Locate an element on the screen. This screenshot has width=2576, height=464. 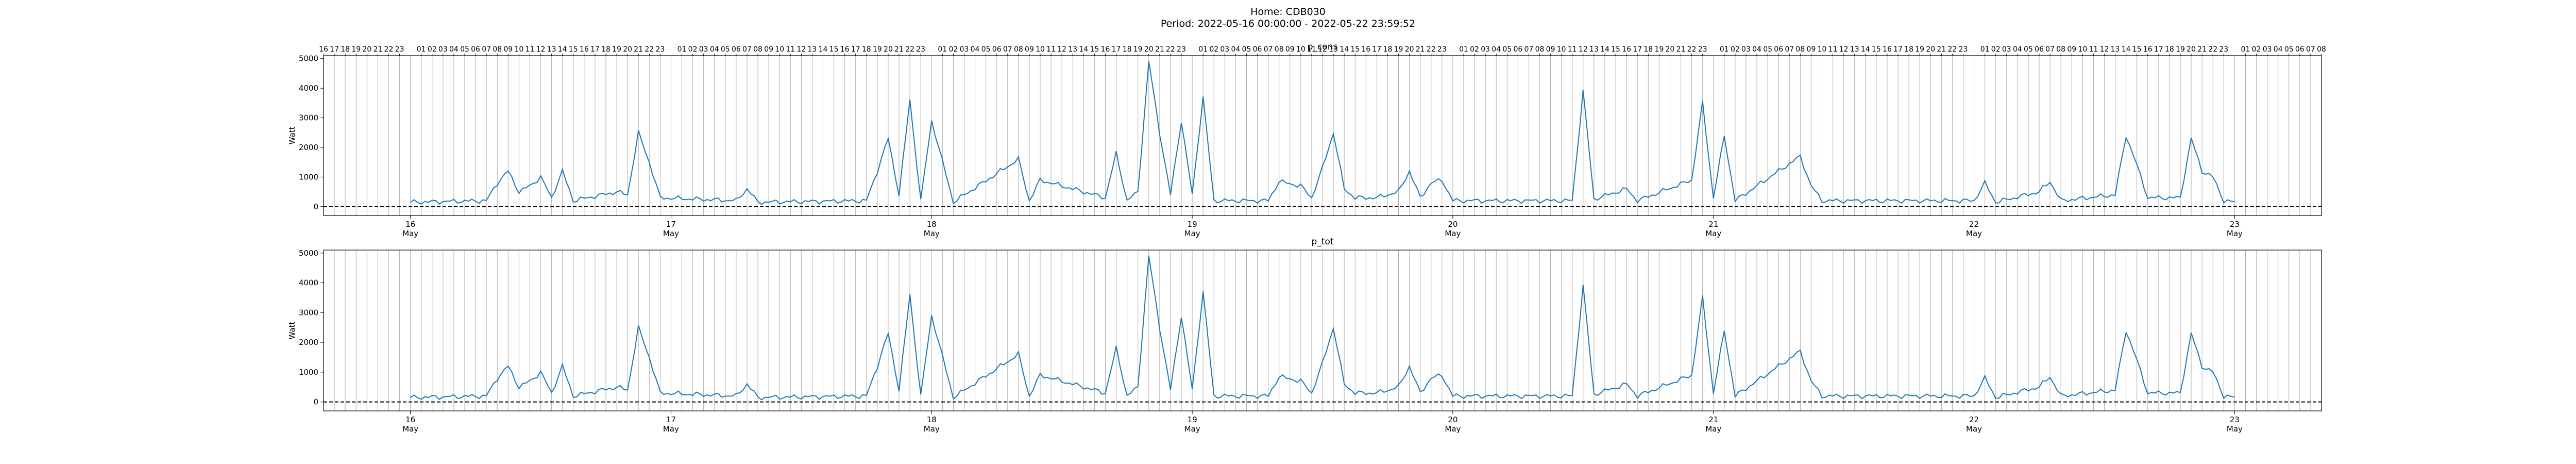
y-tick-label: 5000 is located at coordinates (308, 253).